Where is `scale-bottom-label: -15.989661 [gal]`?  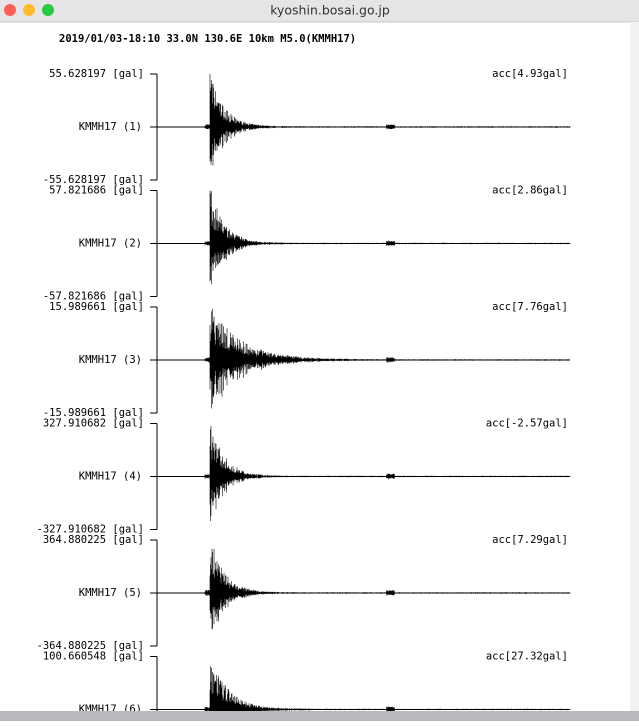 scale-bottom-label: -15.989661 [gal] is located at coordinates (93, 413).